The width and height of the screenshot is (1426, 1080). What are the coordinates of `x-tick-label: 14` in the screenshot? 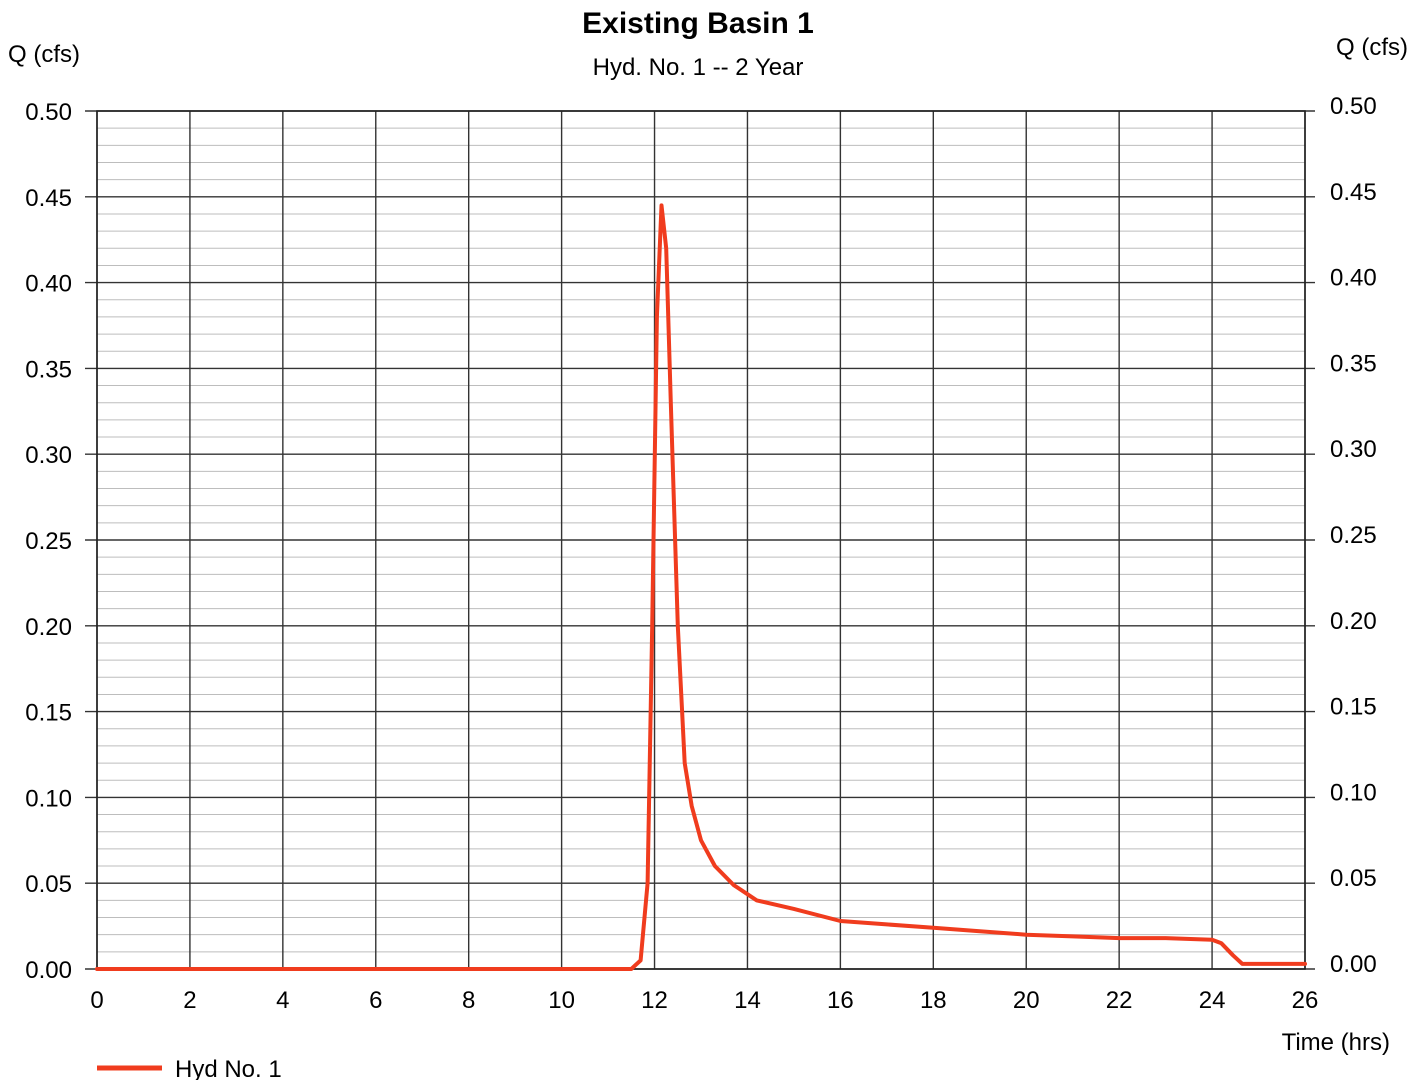 It's located at (747, 1000).